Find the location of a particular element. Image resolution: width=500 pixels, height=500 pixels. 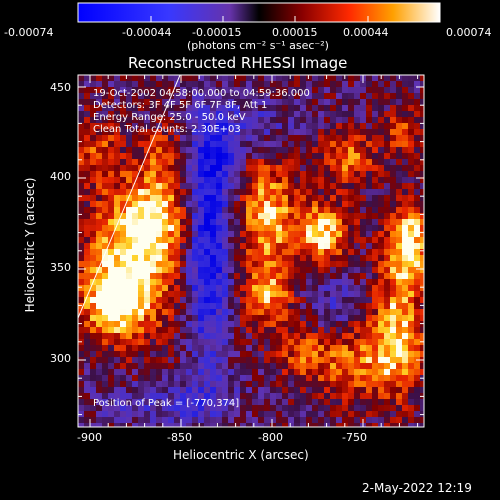

colorbar-tick-label: 0.00044 is located at coordinates (366, 32).